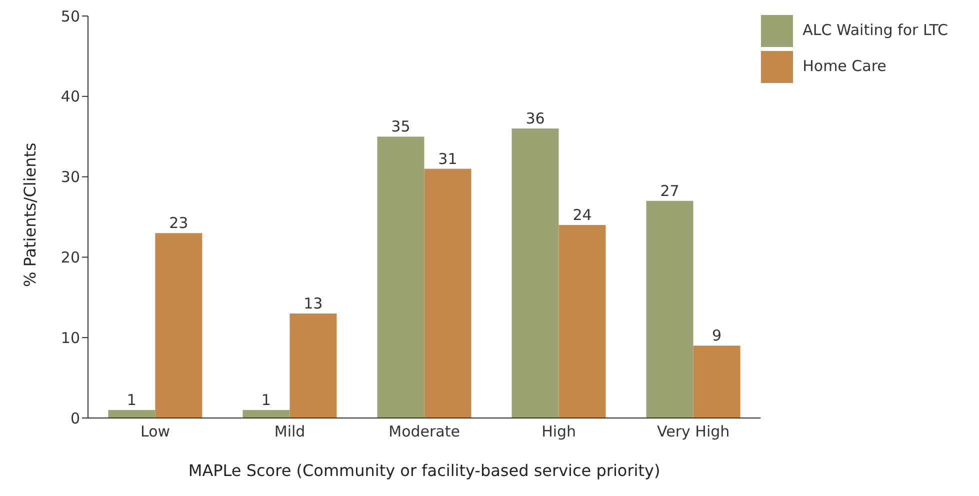  What do you see at coordinates (30, 214) in the screenshot?
I see `y-axis-title: % Patients/Clients` at bounding box center [30, 214].